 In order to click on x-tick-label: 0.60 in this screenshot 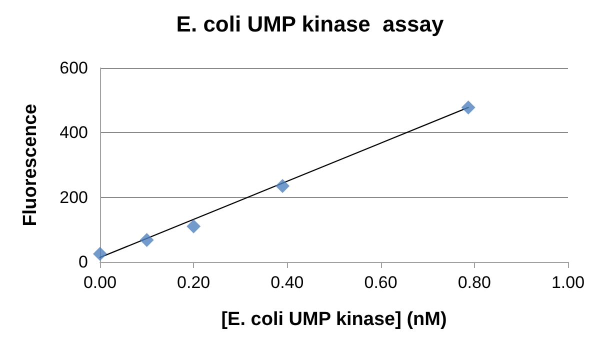, I will do `click(381, 282)`.